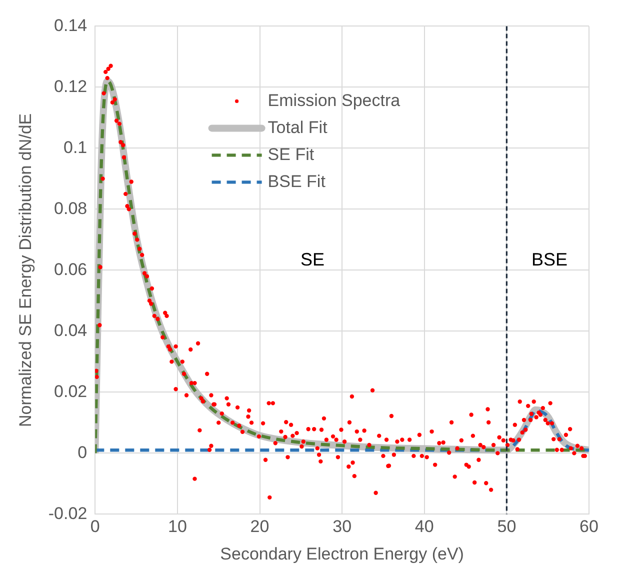 The height and width of the screenshot is (581, 619). I want to click on x-tick-label: 50, so click(506, 526).